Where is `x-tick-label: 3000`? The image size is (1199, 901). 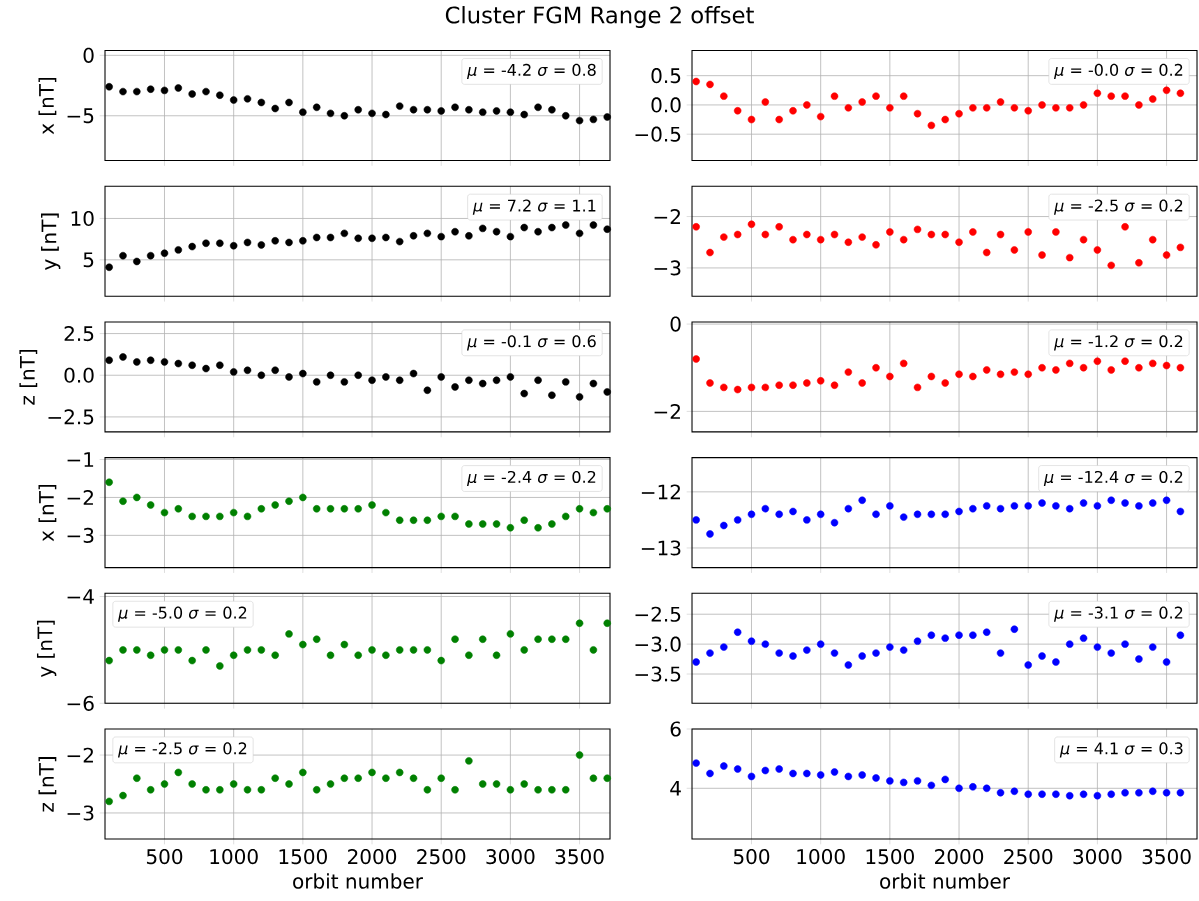
x-tick-label: 3000 is located at coordinates (510, 857).